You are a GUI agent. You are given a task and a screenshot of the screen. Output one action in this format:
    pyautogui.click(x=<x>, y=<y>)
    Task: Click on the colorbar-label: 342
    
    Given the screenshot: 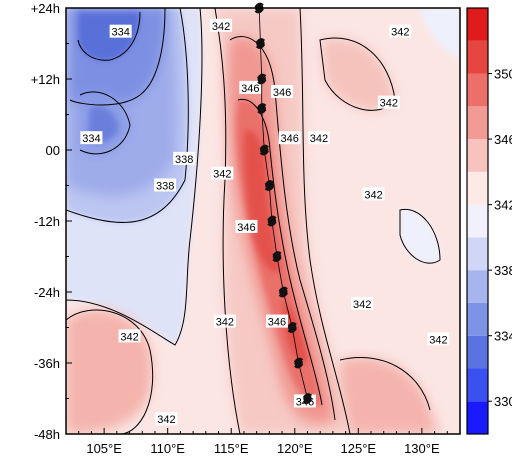 What is the action you would take?
    pyautogui.click(x=503, y=205)
    